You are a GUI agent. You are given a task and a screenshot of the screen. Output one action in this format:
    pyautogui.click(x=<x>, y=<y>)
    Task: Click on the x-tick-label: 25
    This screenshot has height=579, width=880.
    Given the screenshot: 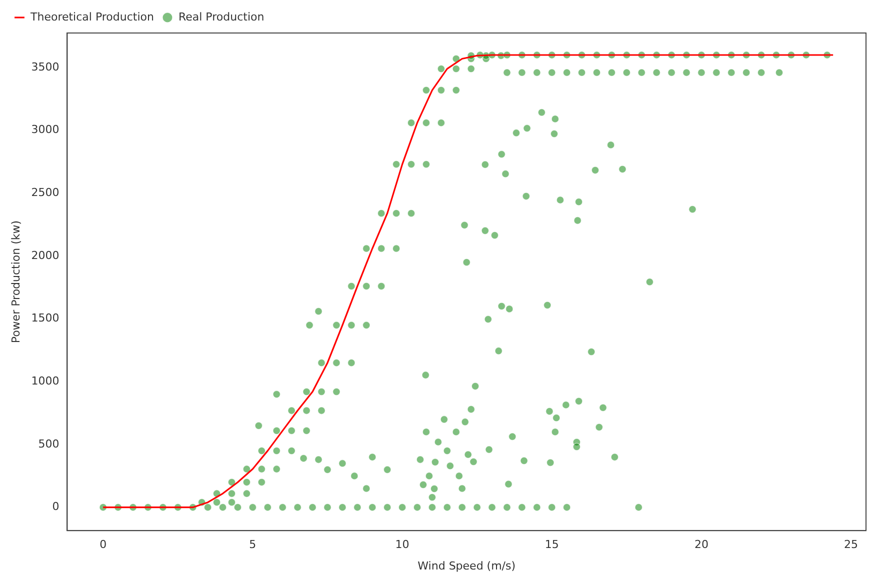 What is the action you would take?
    pyautogui.click(x=851, y=545)
    